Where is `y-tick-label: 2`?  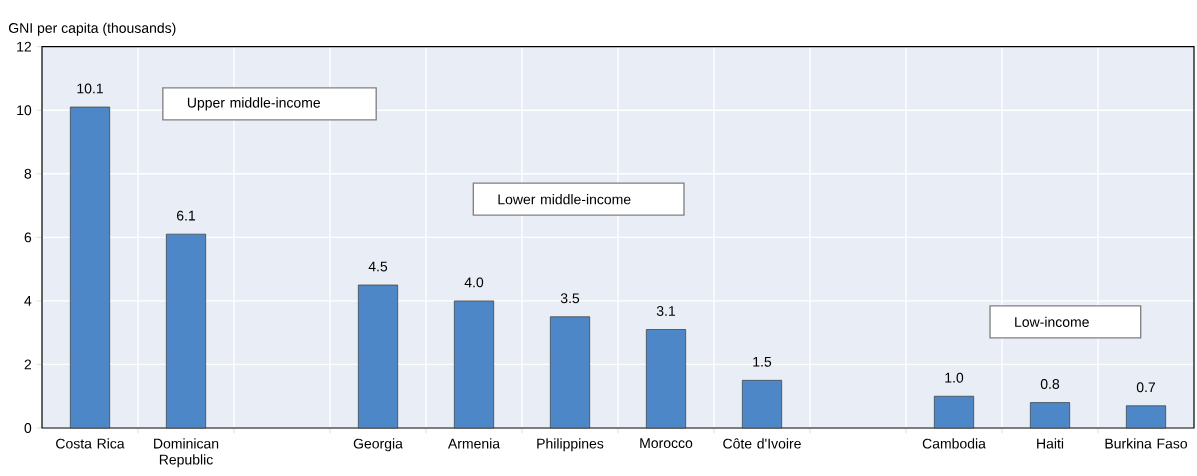 y-tick-label: 2 is located at coordinates (28, 364).